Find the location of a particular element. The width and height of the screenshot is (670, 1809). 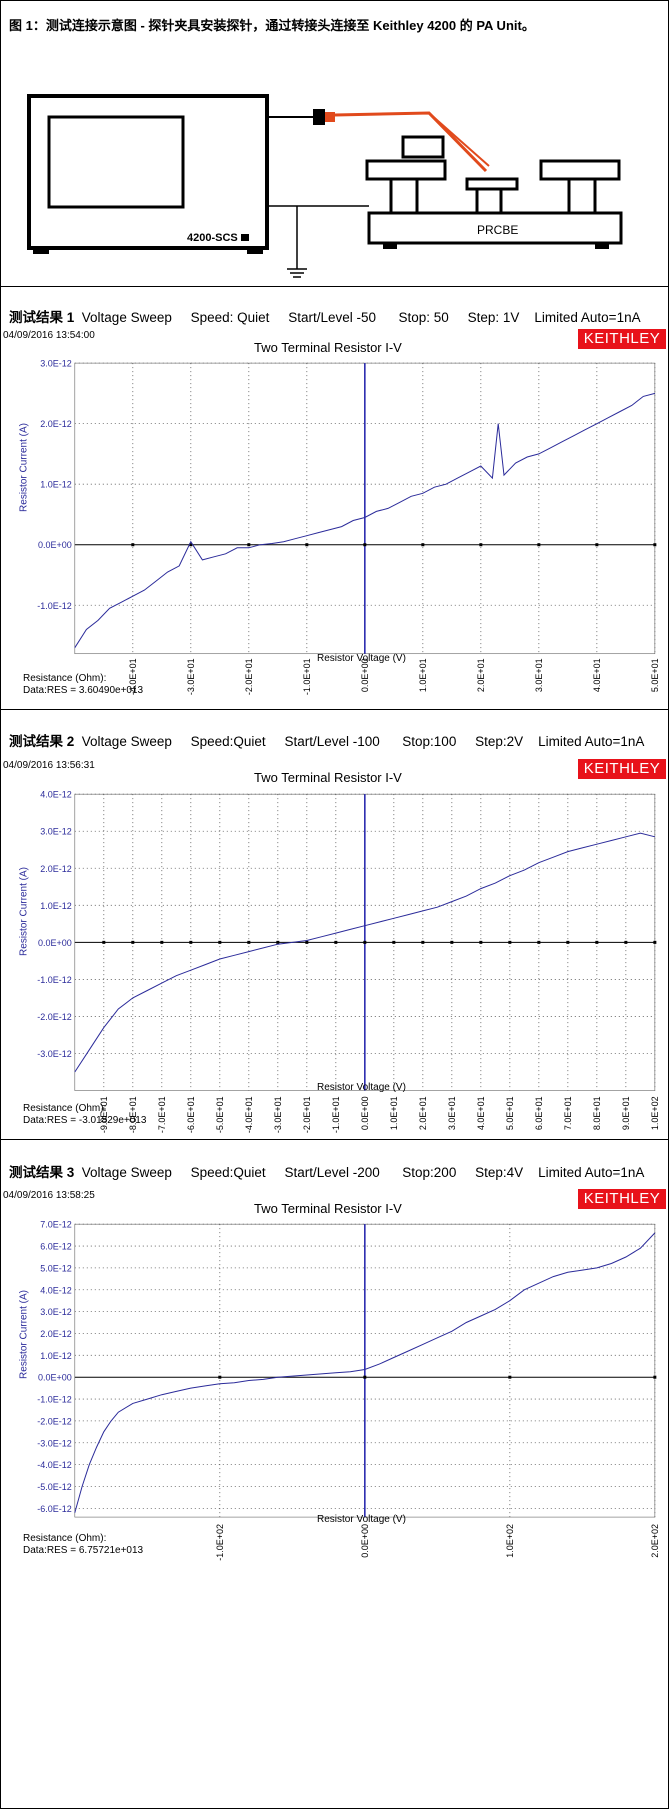

x-tick-label: 4.0E+01 is located at coordinates (597, 675).